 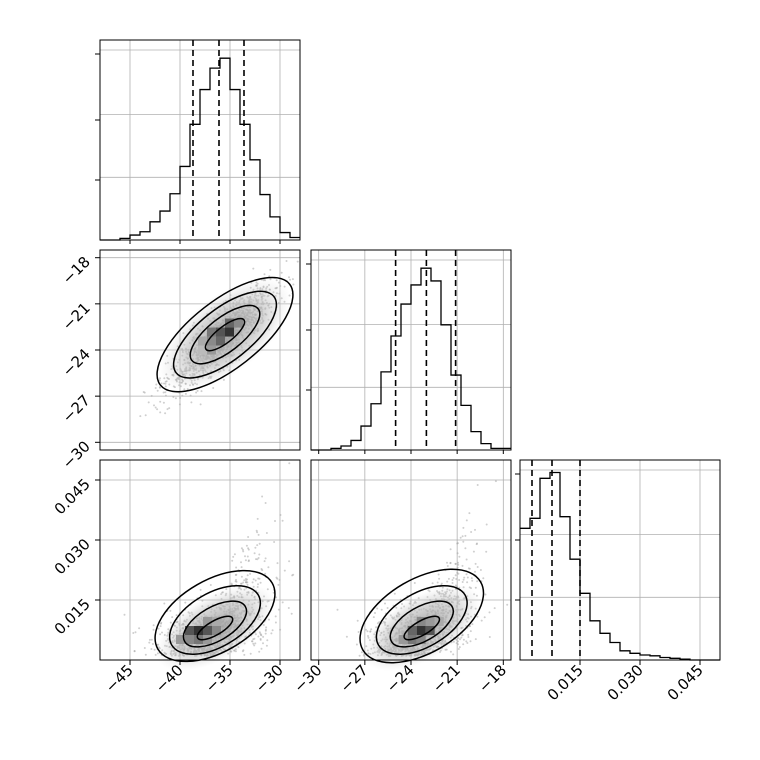 What do you see at coordinates (72, 496) in the screenshot?
I see `y-tick-label: 0.045` at bounding box center [72, 496].